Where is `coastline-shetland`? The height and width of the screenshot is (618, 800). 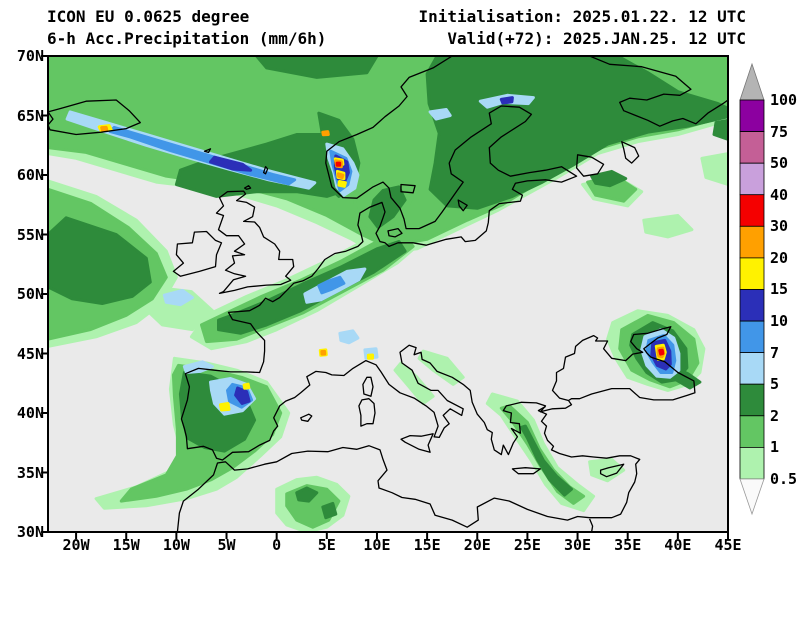 coastline-shetland is located at coordinates (265, 170).